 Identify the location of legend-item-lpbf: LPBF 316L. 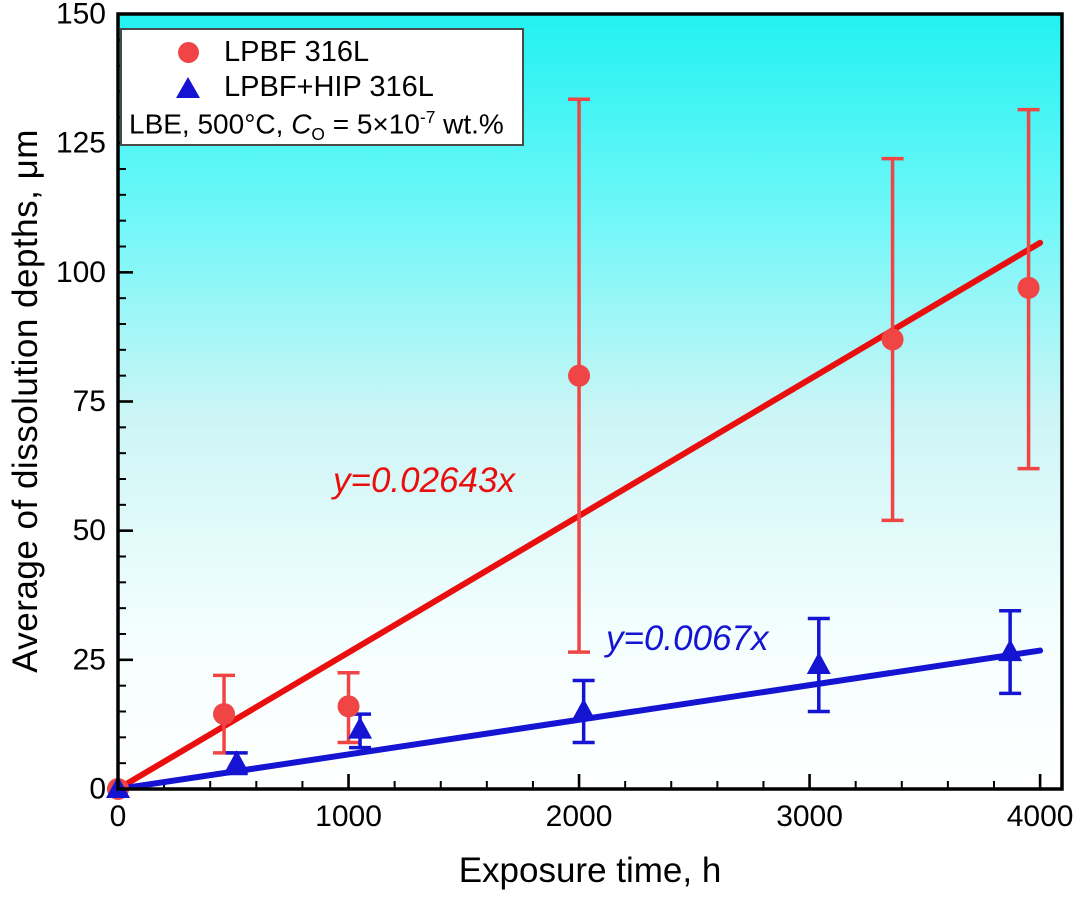
(322, 52).